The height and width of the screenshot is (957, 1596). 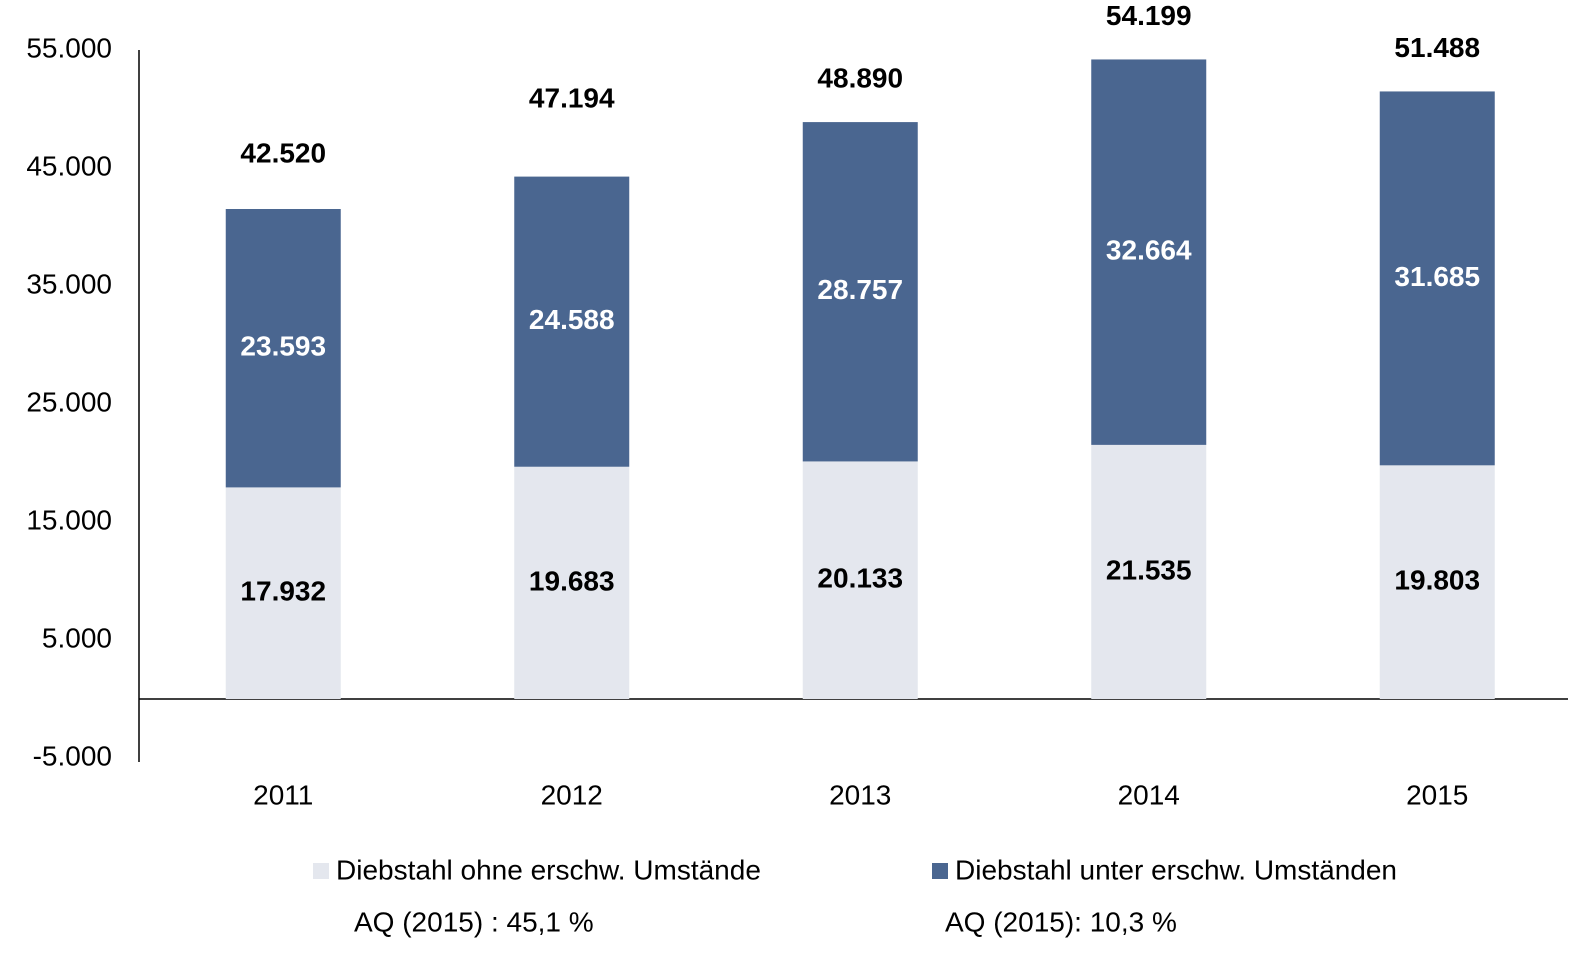 I want to click on x-tick-label: 2015, so click(x=1437, y=794).